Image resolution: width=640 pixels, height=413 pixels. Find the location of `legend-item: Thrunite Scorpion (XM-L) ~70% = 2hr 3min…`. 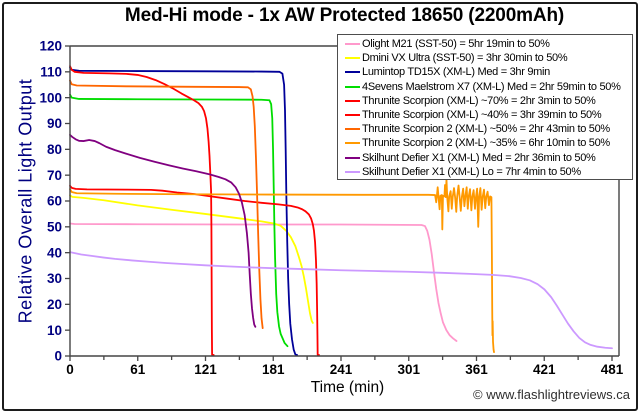

legend-item: Thrunite Scorpion (XM-L) ~70% = 2hr 3min… is located at coordinates (485, 101).